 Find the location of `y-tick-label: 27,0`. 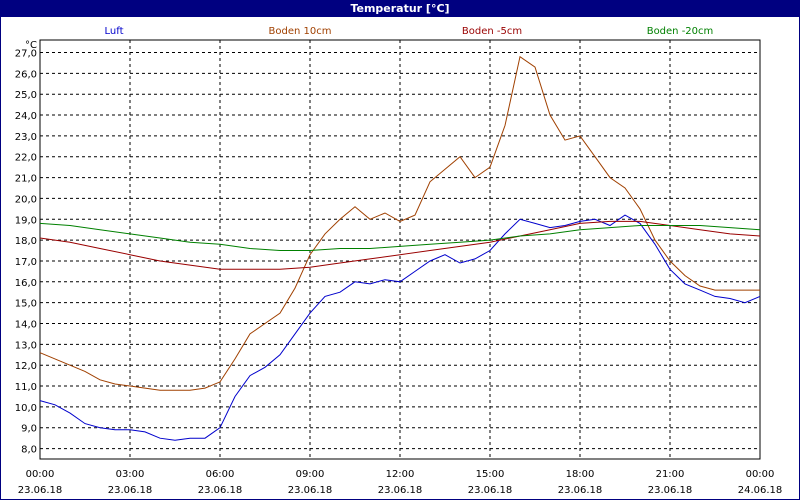

y-tick-label: 27,0 is located at coordinates (26, 54).